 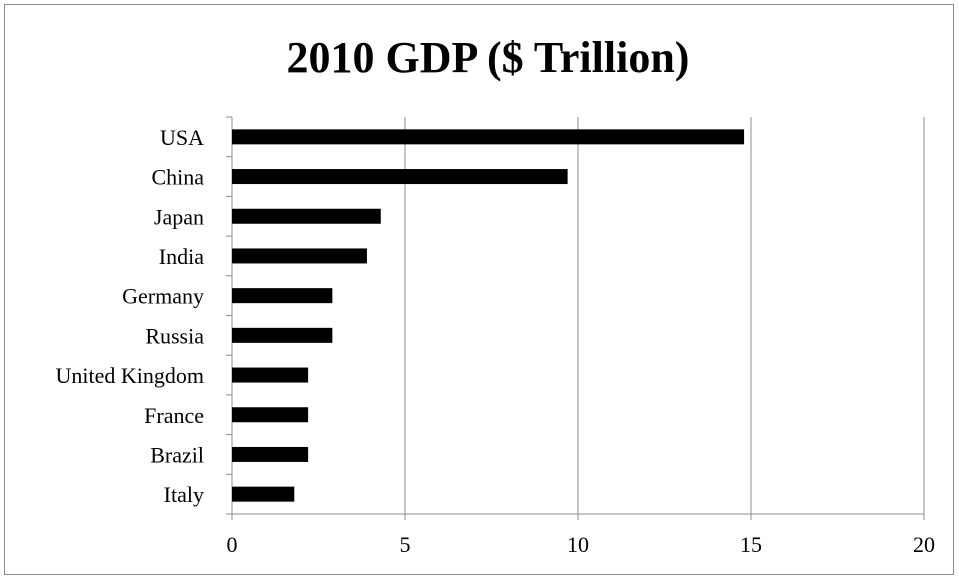 I want to click on bar-russia, so click(x=282, y=335).